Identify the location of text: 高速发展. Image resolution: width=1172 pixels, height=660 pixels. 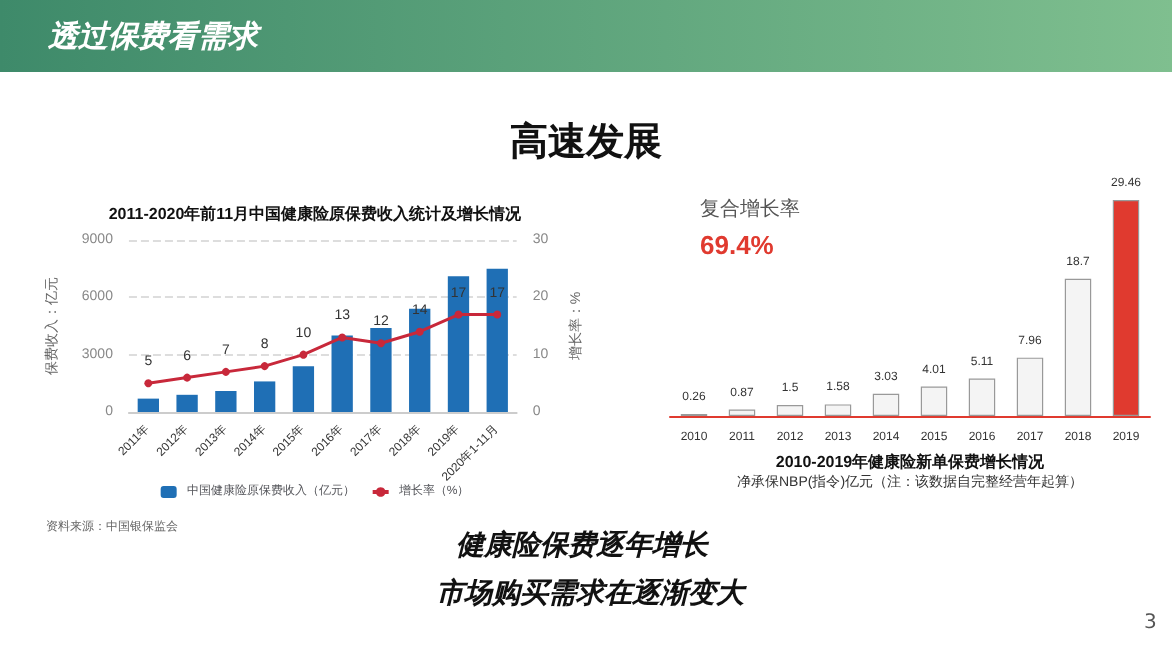
(586, 143).